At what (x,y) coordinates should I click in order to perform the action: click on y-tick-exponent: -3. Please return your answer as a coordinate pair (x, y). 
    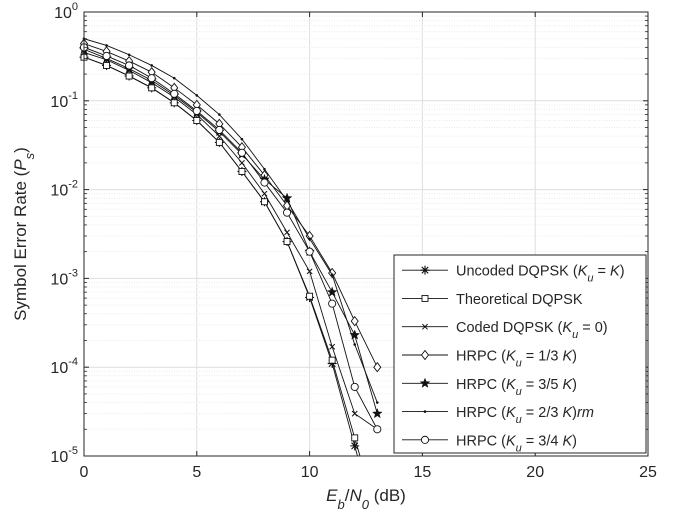
    Looking at the image, I should click on (73, 273).